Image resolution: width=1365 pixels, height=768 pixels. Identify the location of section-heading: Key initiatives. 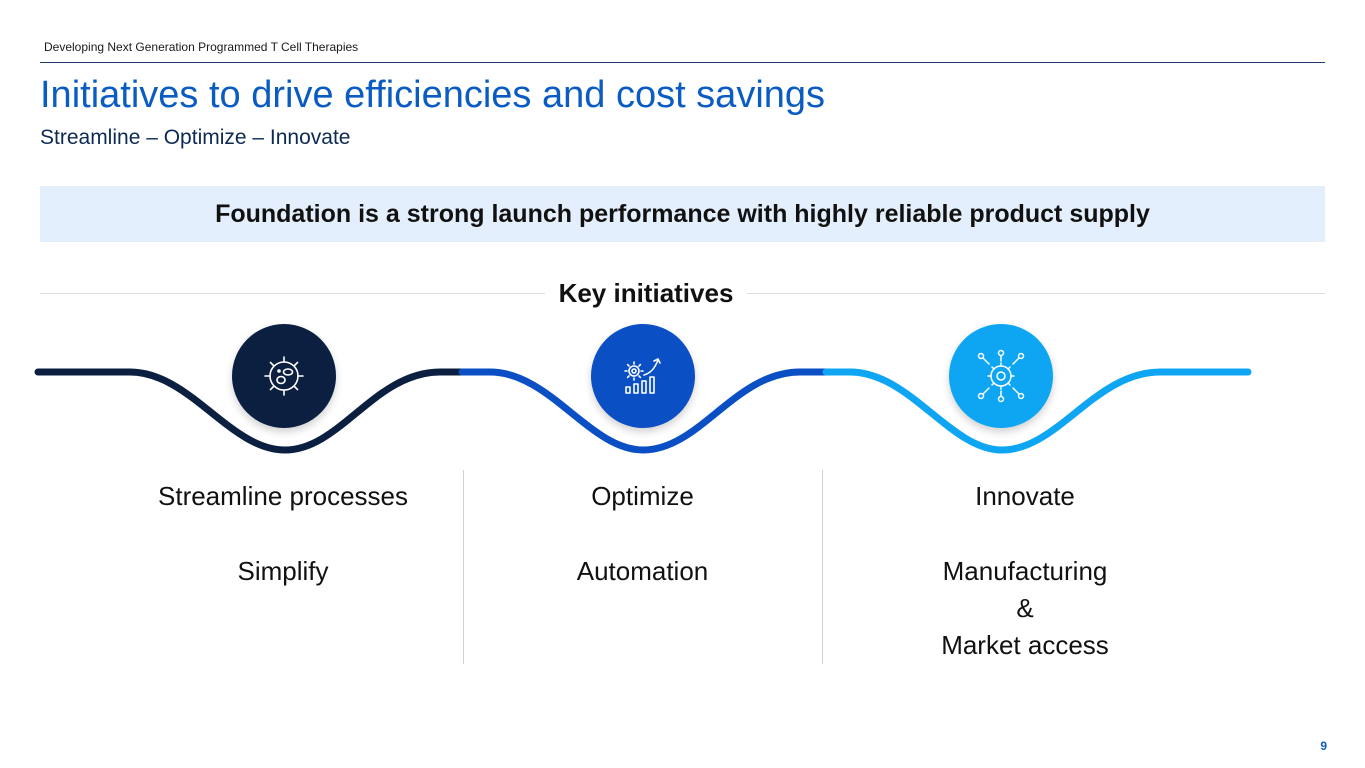
(646, 293).